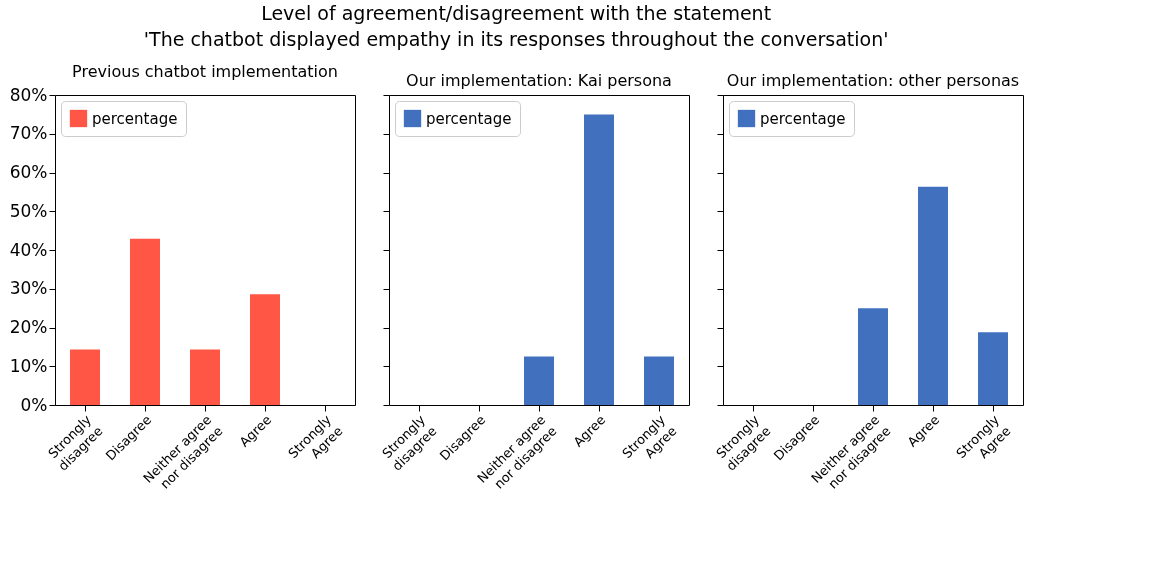  Describe the element at coordinates (28, 288) in the screenshot. I see `y-tick-label: 30%` at that location.